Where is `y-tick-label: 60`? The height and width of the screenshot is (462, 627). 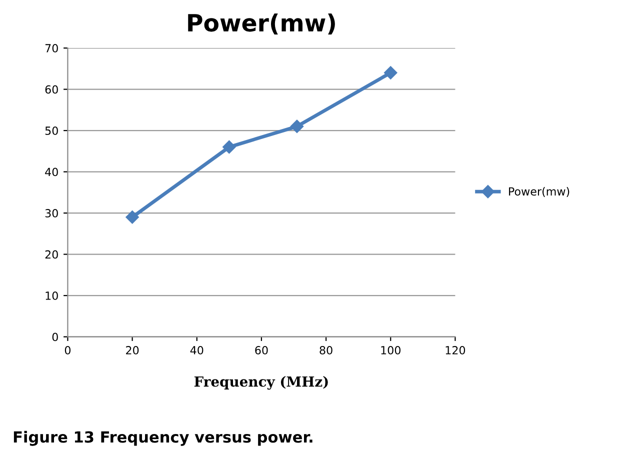
y-tick-label: 60 is located at coordinates (51, 89).